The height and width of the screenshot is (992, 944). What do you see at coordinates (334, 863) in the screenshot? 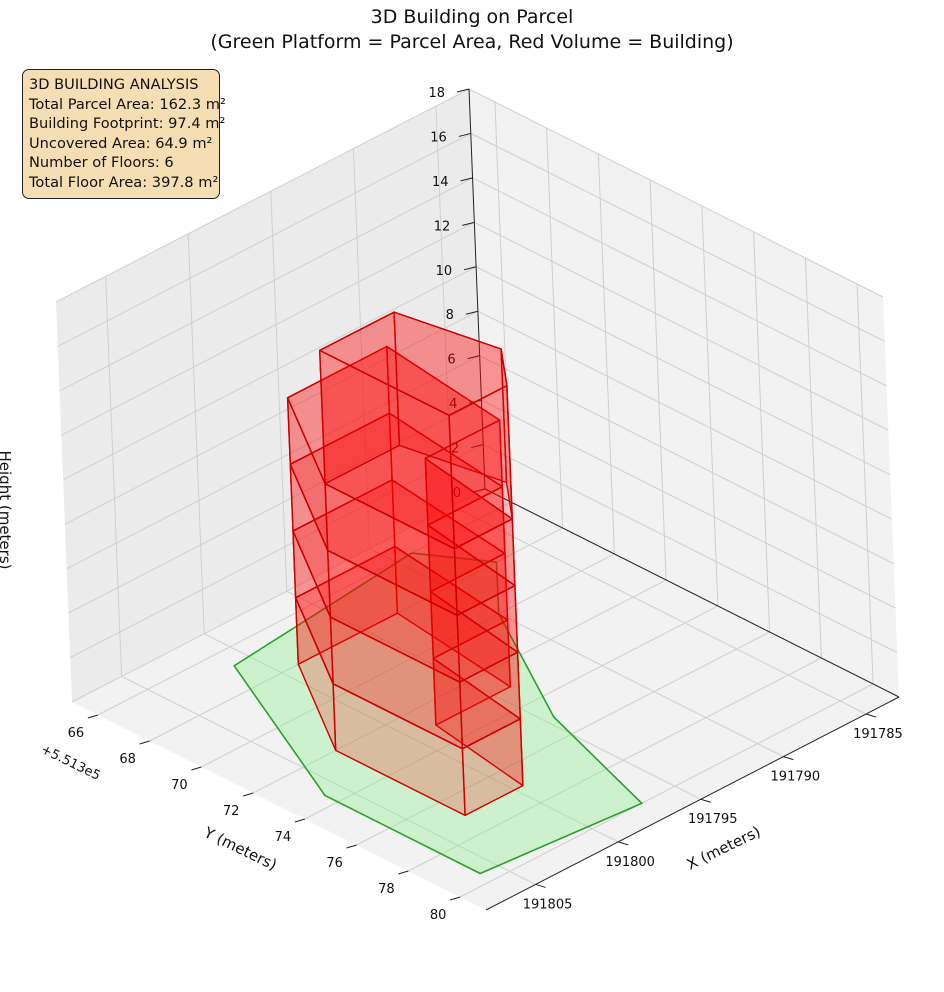
I see `y-tick-label-5: 76` at bounding box center [334, 863].